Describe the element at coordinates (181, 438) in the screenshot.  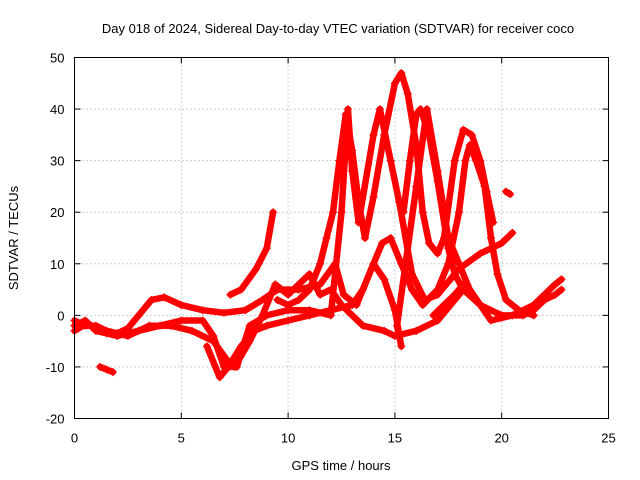
I see `x-tick-label: 5` at that location.